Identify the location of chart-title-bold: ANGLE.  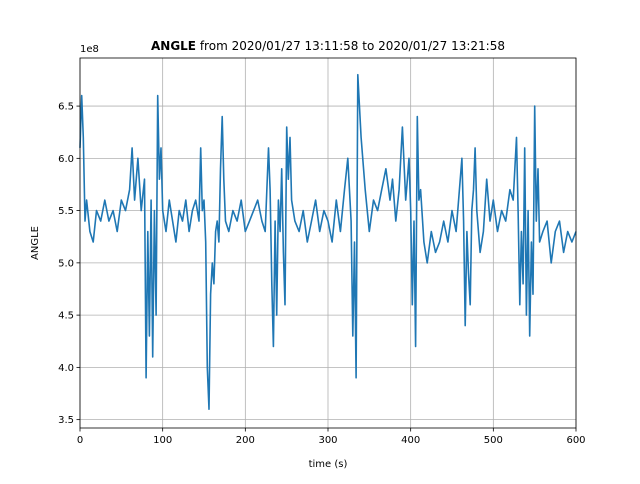
(173, 46).